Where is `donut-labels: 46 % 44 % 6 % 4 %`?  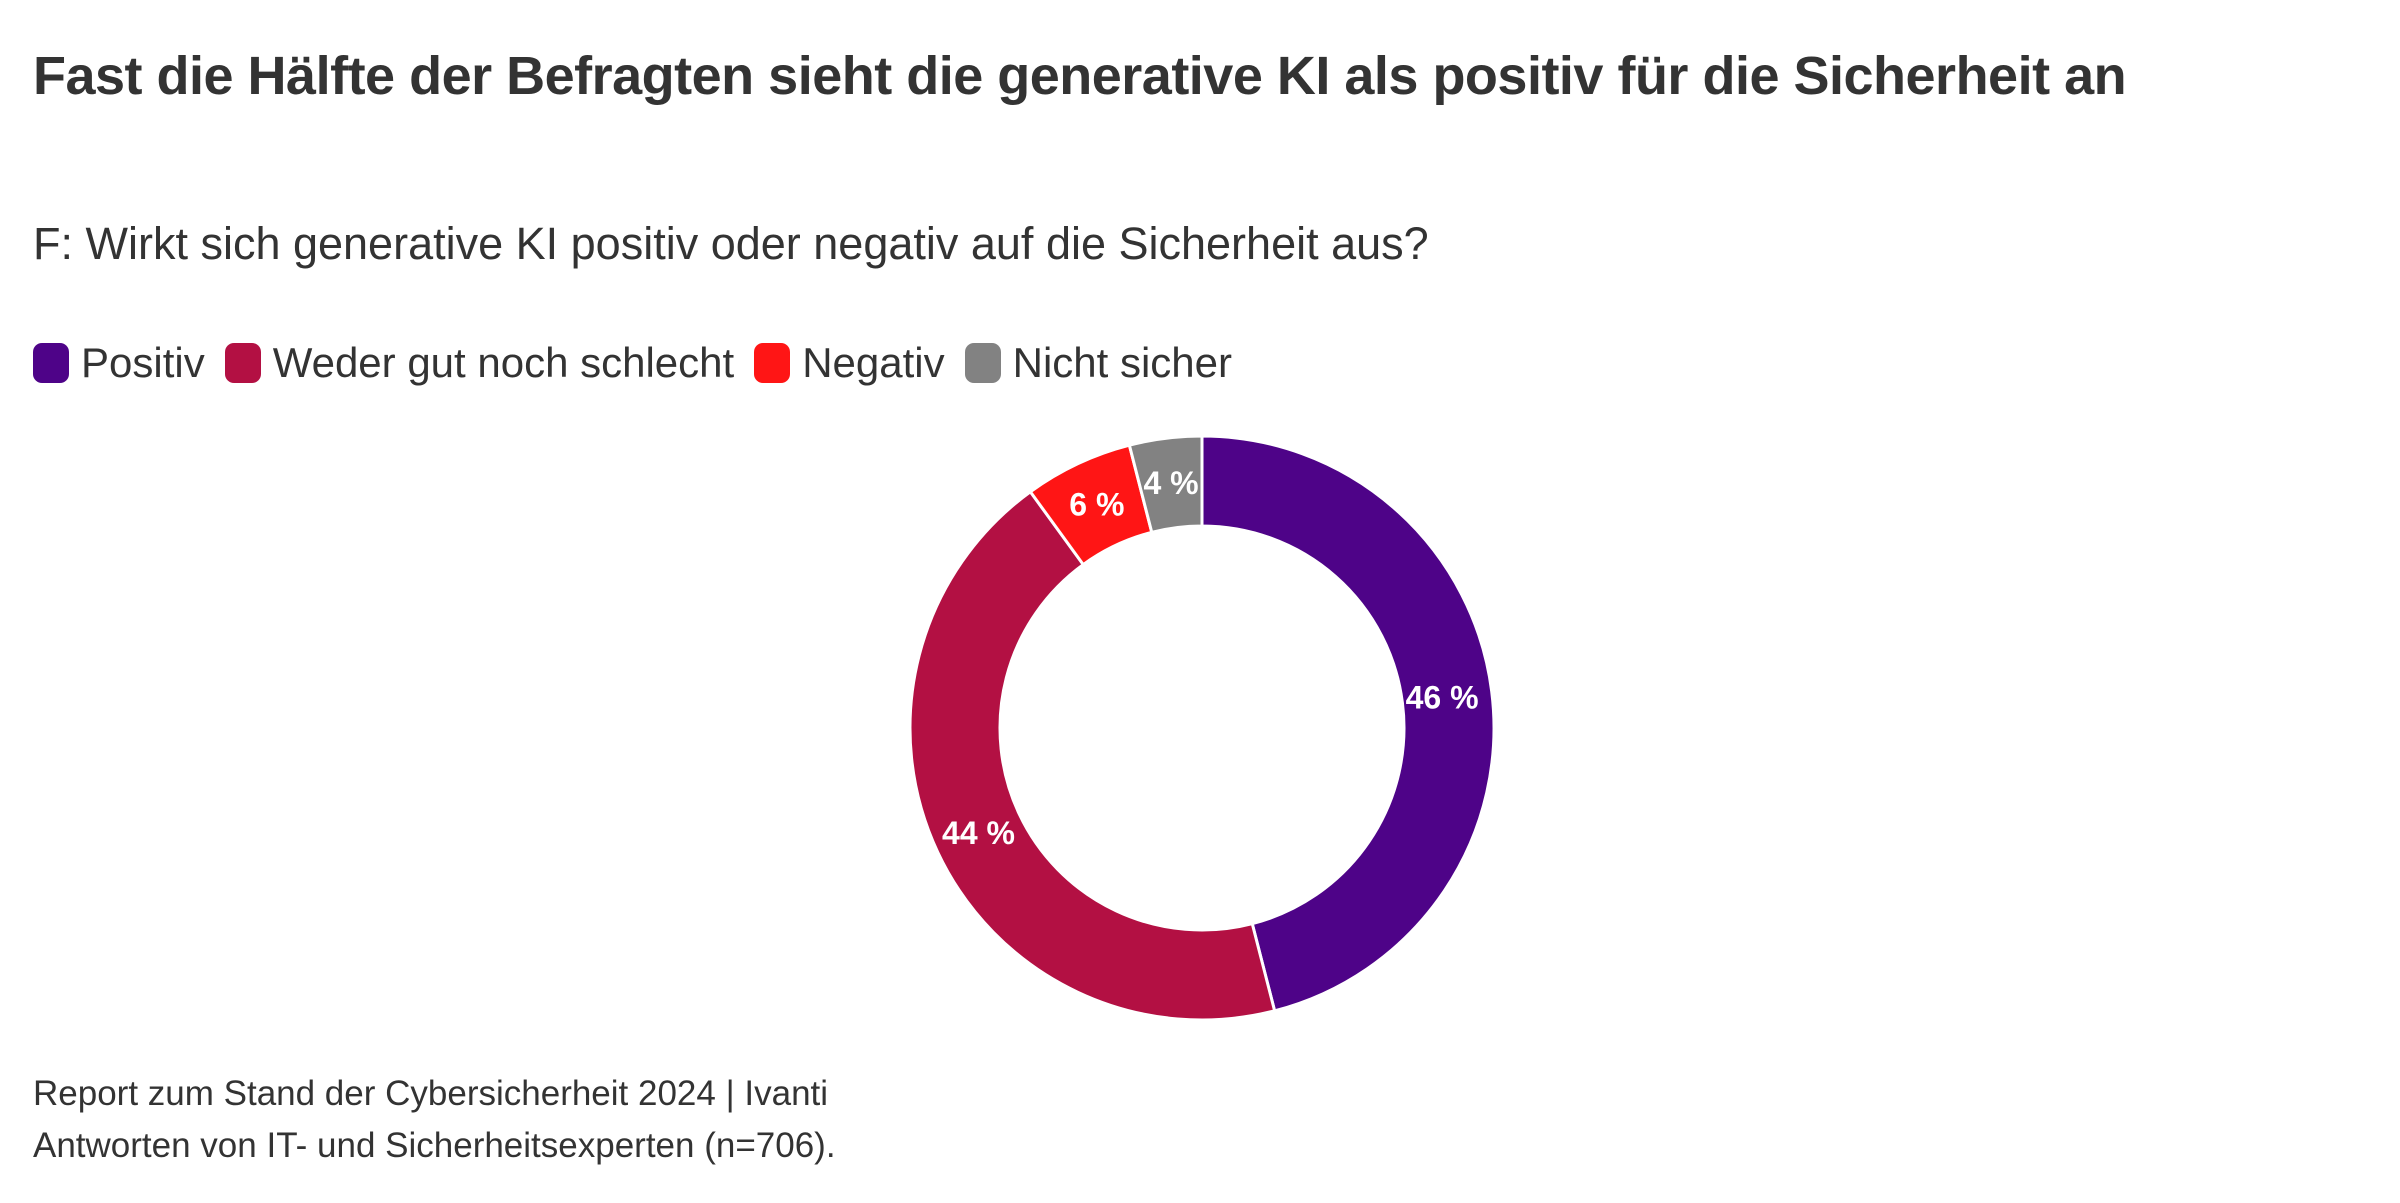
donut-labels: 46 % 44 % 6 % 4 % is located at coordinates (1210, 658).